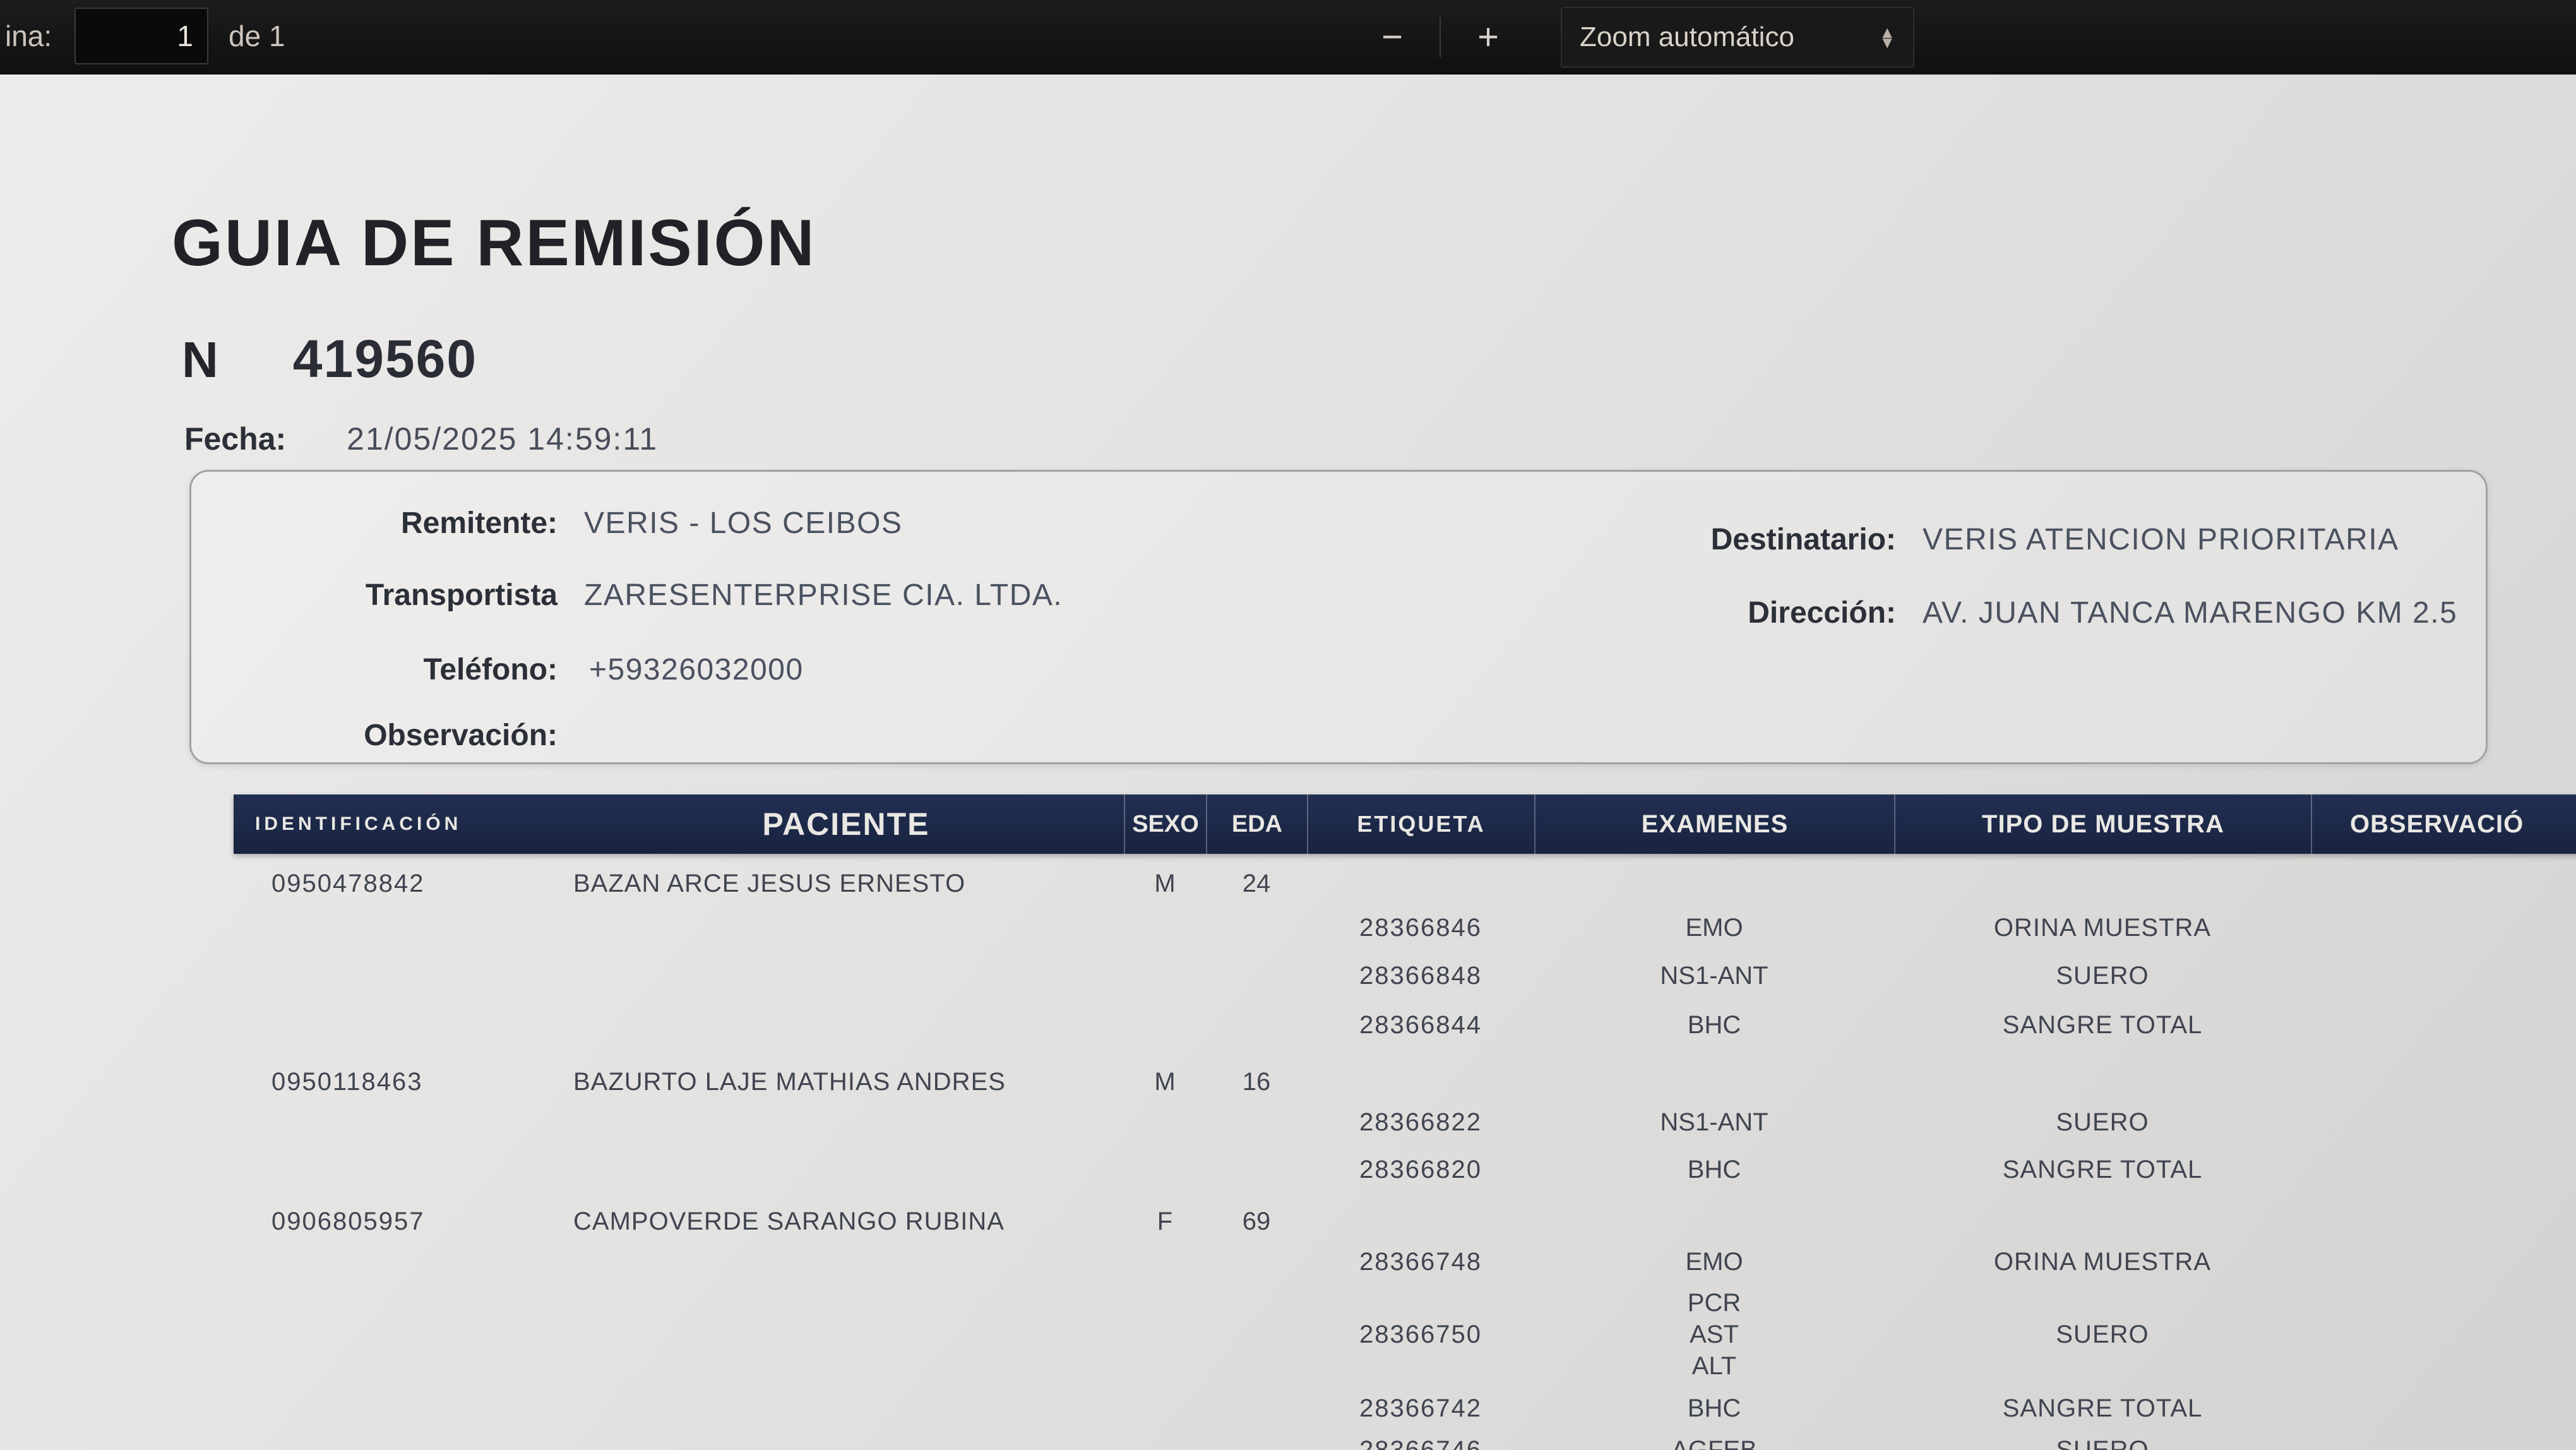 Image resolution: width=2576 pixels, height=1450 pixels. I want to click on zoom-level-select: Zoom automático ▲ ▼, so click(1737, 37).